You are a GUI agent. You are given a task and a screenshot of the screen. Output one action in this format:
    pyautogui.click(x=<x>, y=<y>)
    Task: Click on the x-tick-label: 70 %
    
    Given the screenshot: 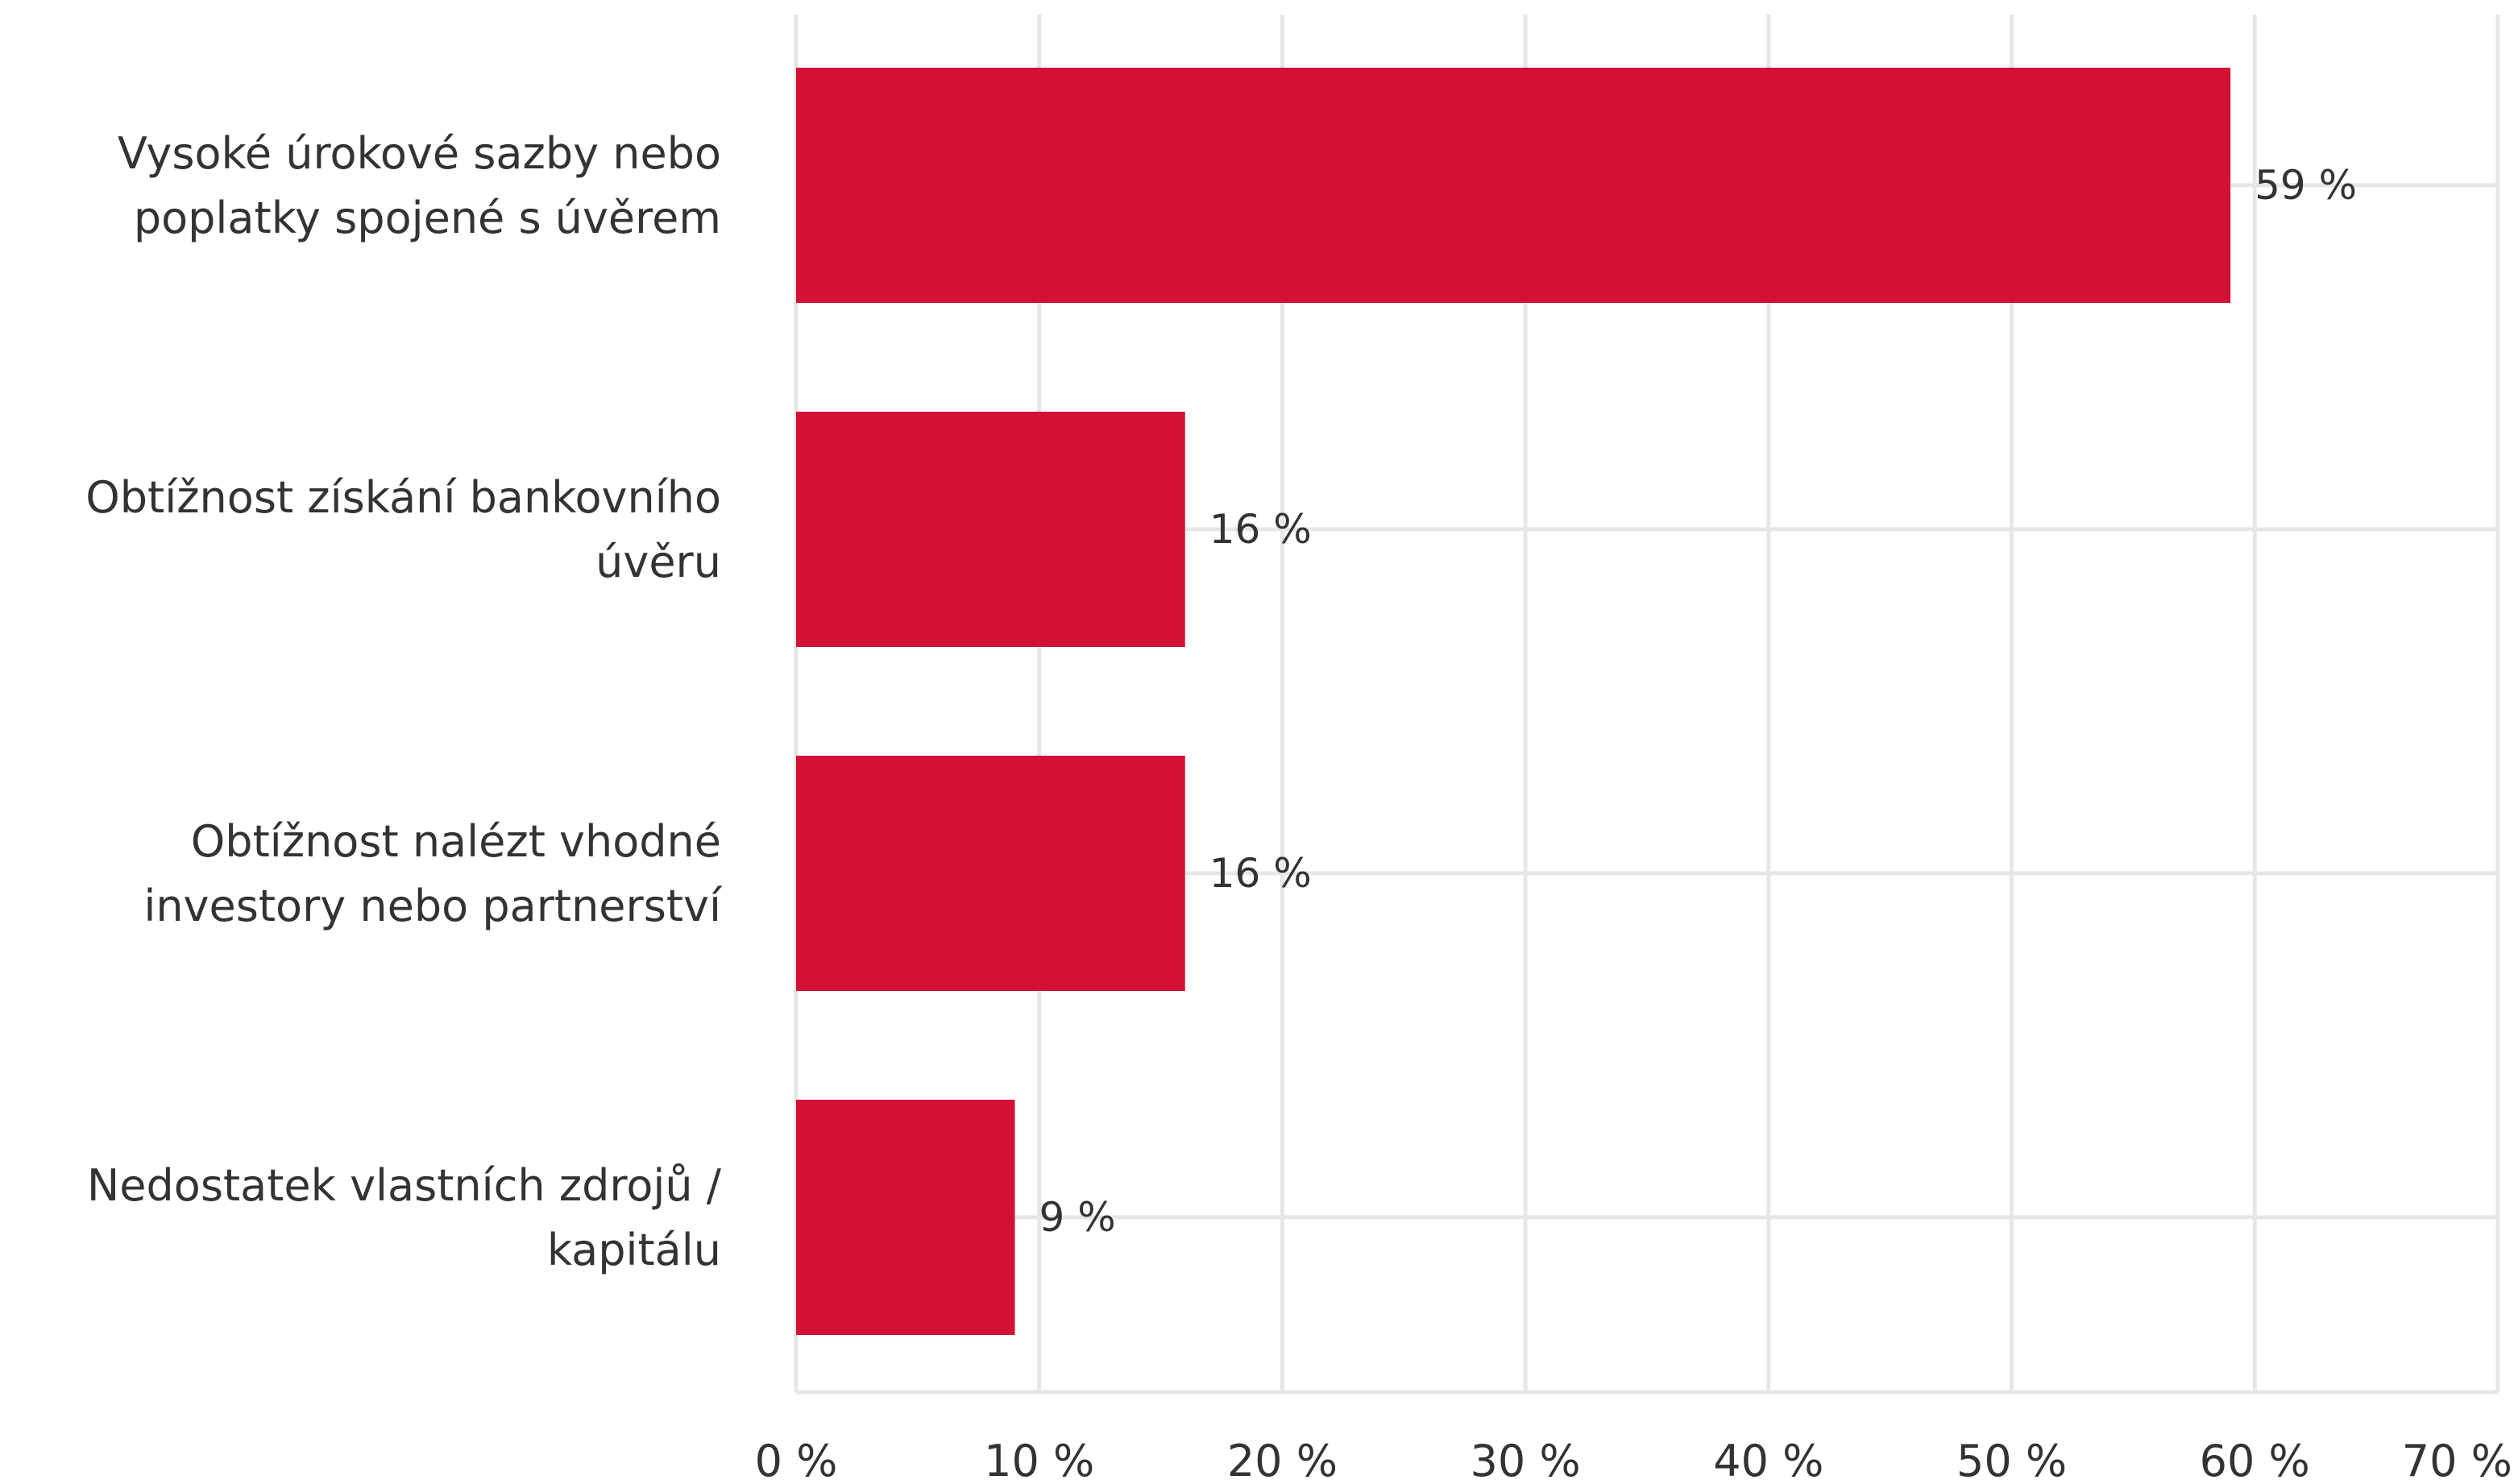 What is the action you would take?
    pyautogui.click(x=2457, y=1460)
    